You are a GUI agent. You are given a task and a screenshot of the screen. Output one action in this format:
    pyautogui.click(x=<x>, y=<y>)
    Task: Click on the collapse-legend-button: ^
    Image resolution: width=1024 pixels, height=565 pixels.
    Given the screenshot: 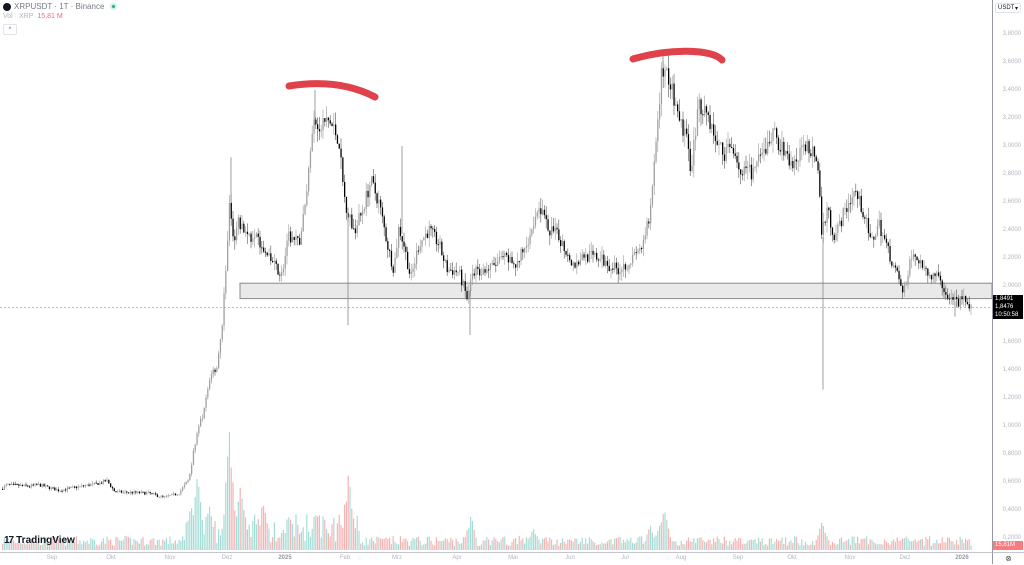 What is the action you would take?
    pyautogui.click(x=10, y=29)
    